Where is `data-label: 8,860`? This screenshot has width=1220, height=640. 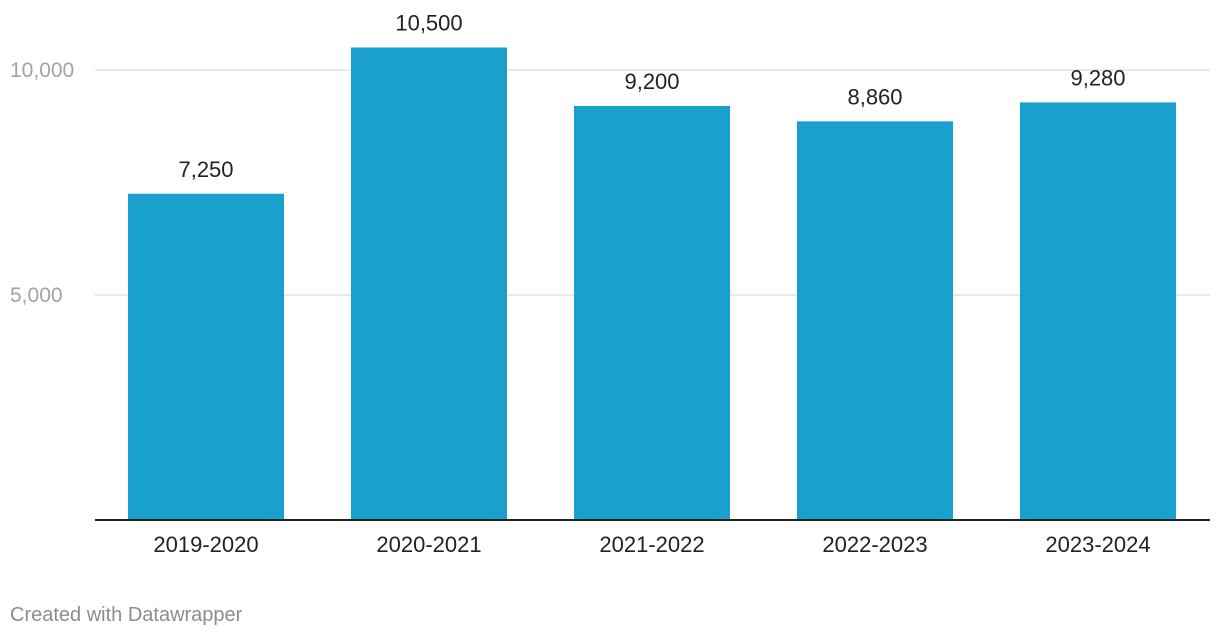 data-label: 8,860 is located at coordinates (874, 96).